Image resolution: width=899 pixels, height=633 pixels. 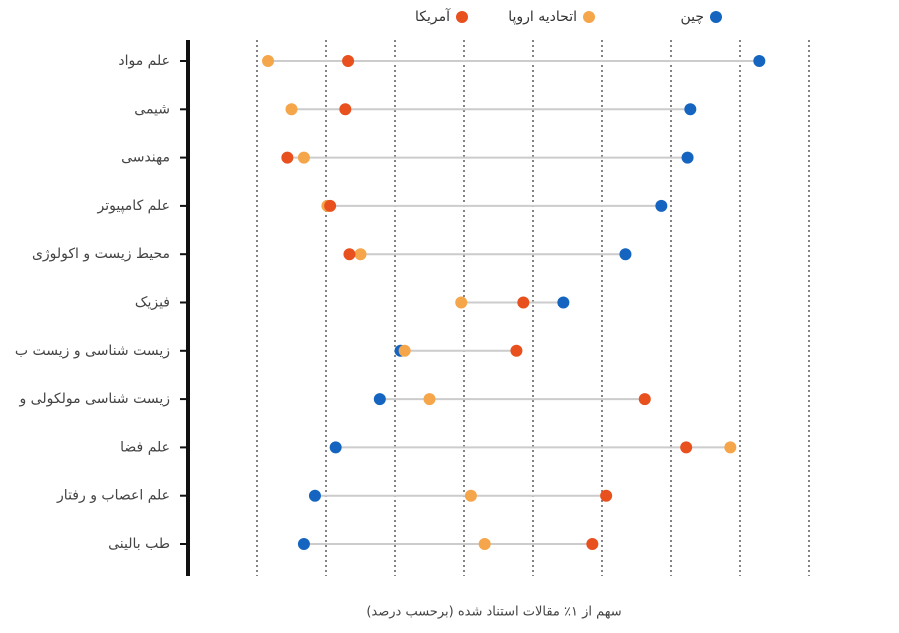 I want to click on y-tick-label: علم مواد, so click(x=144, y=61).